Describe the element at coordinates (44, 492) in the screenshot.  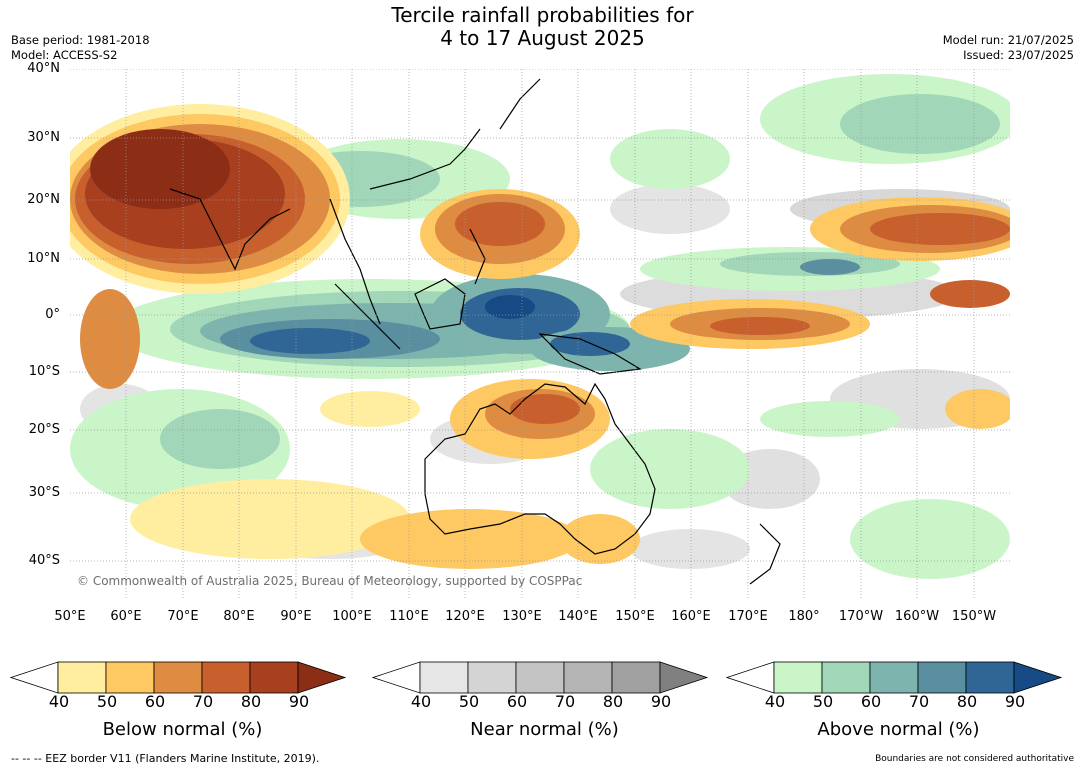
I see `lat-label: 30°S` at that location.